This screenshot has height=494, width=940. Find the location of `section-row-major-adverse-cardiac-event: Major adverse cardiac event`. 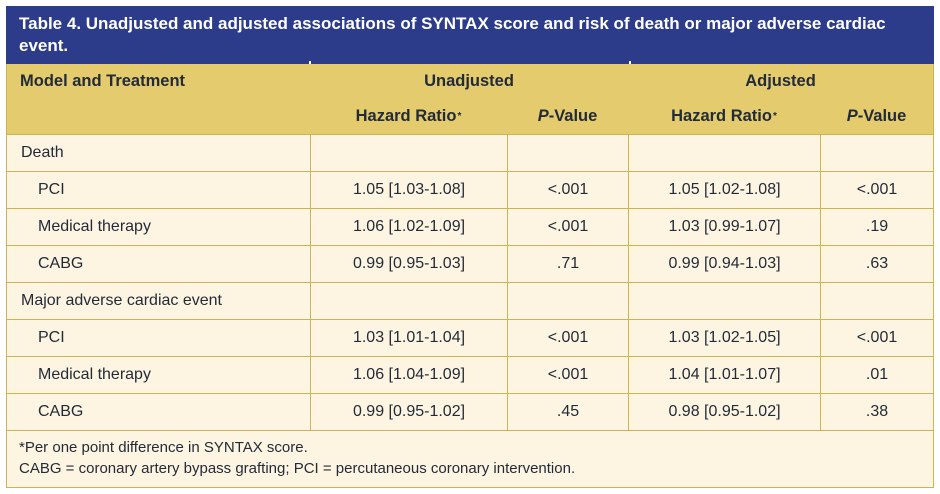

section-row-major-adverse-cardiac-event: Major adverse cardiac event is located at coordinates (470, 300).